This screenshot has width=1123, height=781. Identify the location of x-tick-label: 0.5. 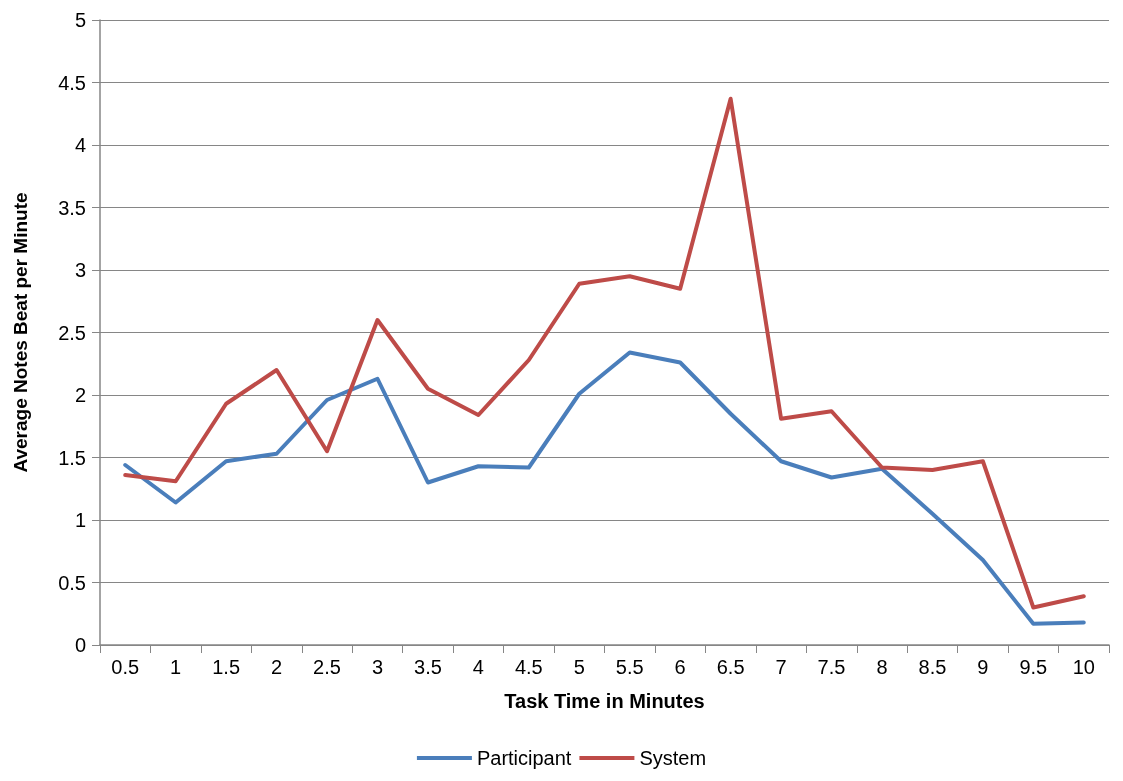
(125, 667).